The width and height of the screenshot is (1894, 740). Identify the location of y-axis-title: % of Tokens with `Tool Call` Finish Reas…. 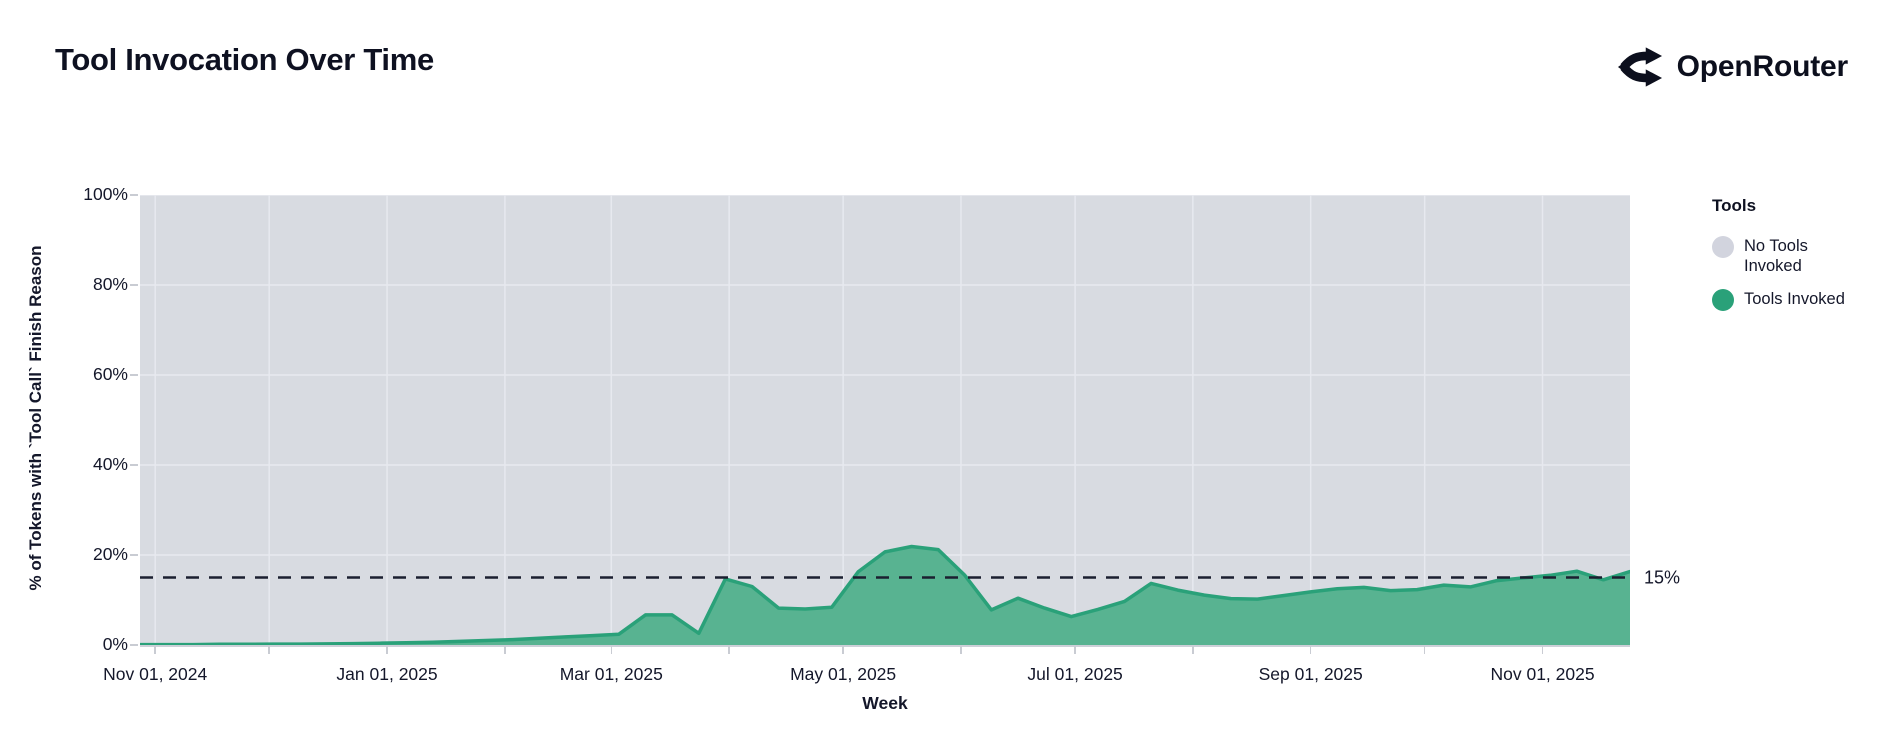
(35, 418).